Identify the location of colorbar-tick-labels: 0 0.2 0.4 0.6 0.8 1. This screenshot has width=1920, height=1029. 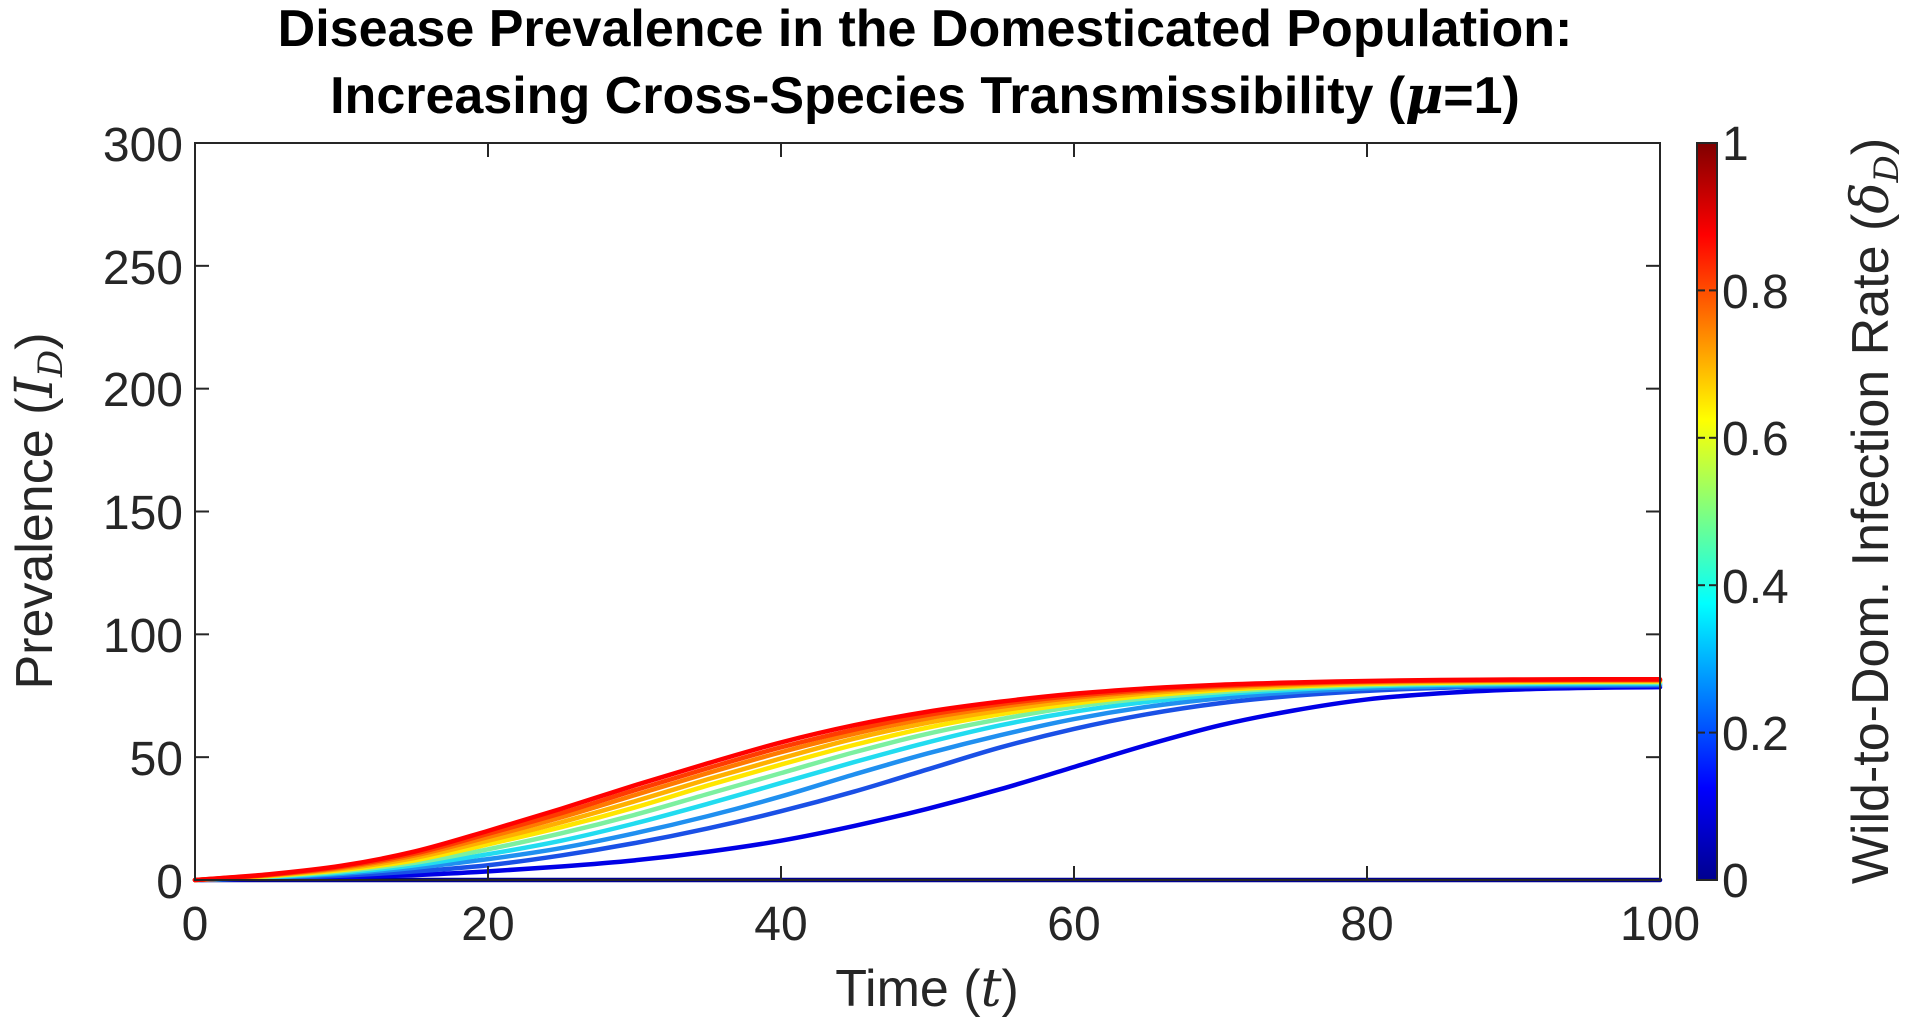
(1755, 513).